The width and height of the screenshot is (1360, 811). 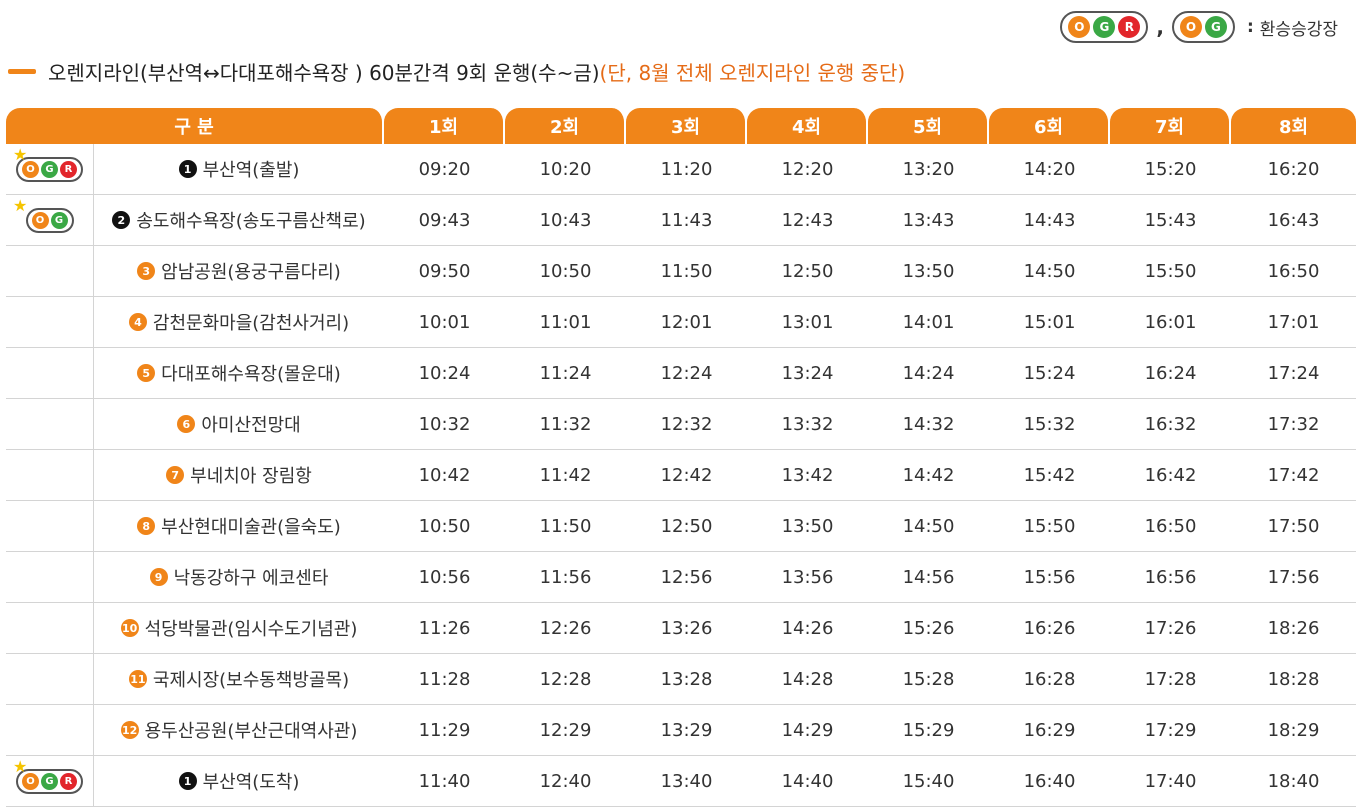 What do you see at coordinates (129, 628) in the screenshot?
I see `stop-number-icon: 10` at bounding box center [129, 628].